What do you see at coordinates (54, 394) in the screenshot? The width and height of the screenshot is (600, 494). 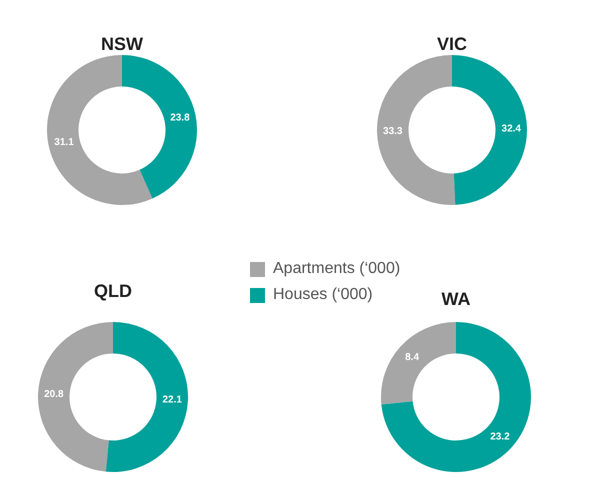 I see `data-label: 20.8` at bounding box center [54, 394].